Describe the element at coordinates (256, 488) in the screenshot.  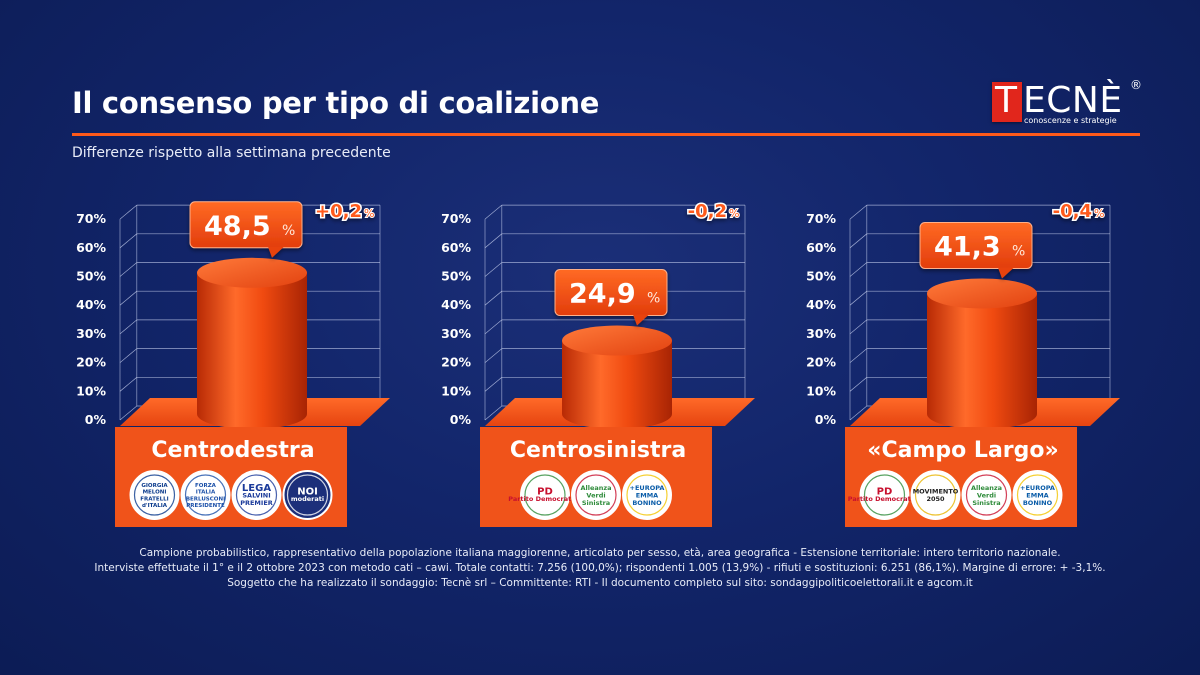
I see `party-logo-text: LEGA` at that location.